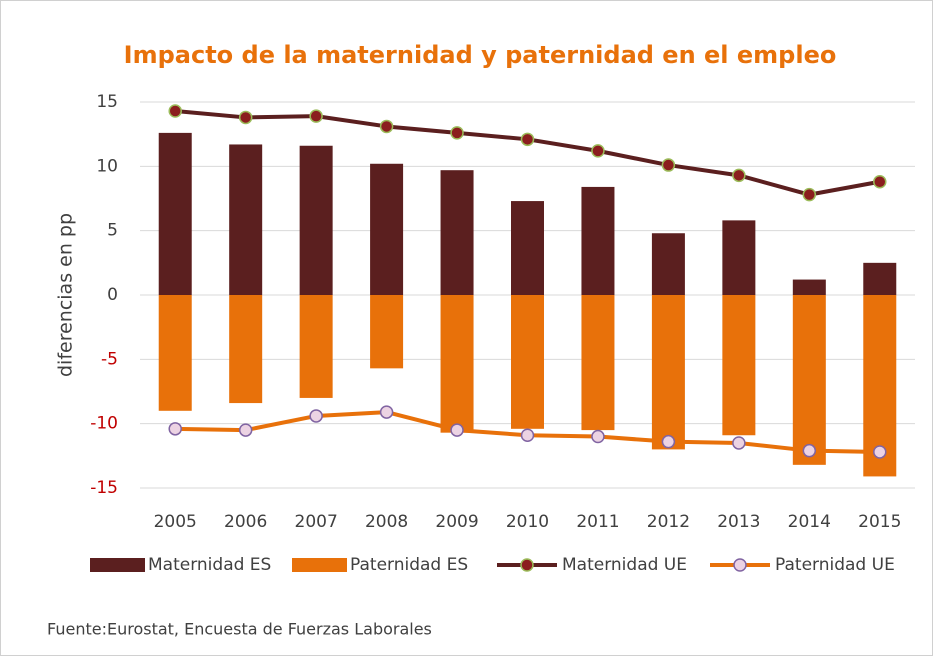  Describe the element at coordinates (245, 522) in the screenshot. I see `x-tick-label: 2006` at that location.